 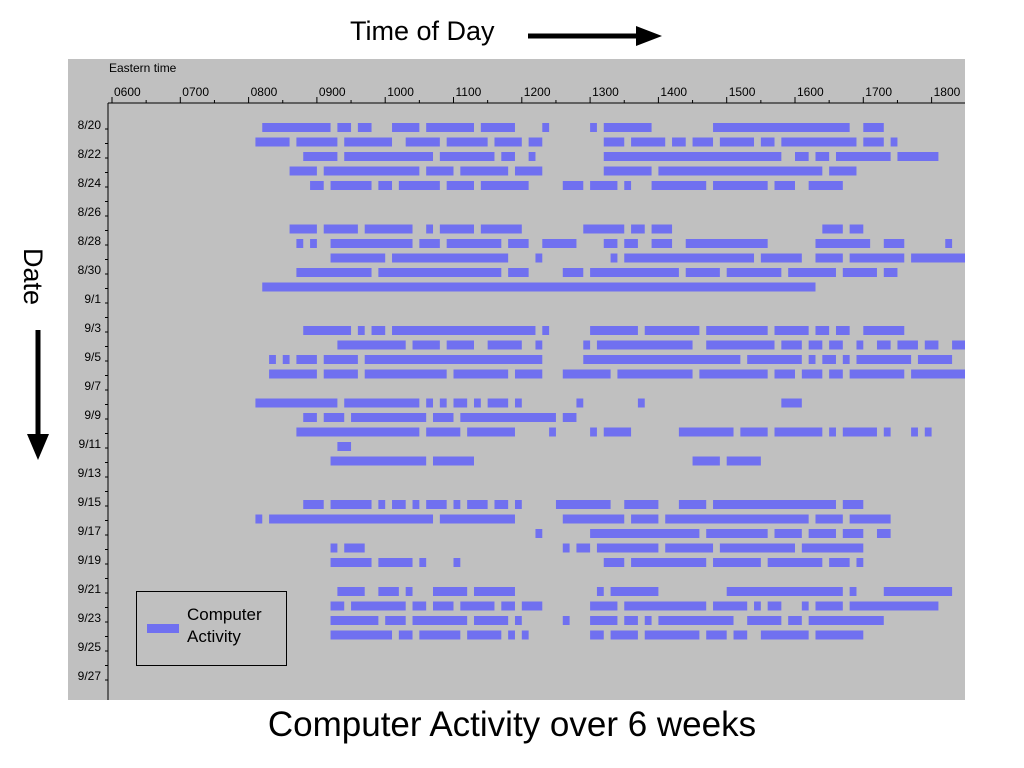 I want to click on time-tick-label: 0600, so click(x=127, y=92).